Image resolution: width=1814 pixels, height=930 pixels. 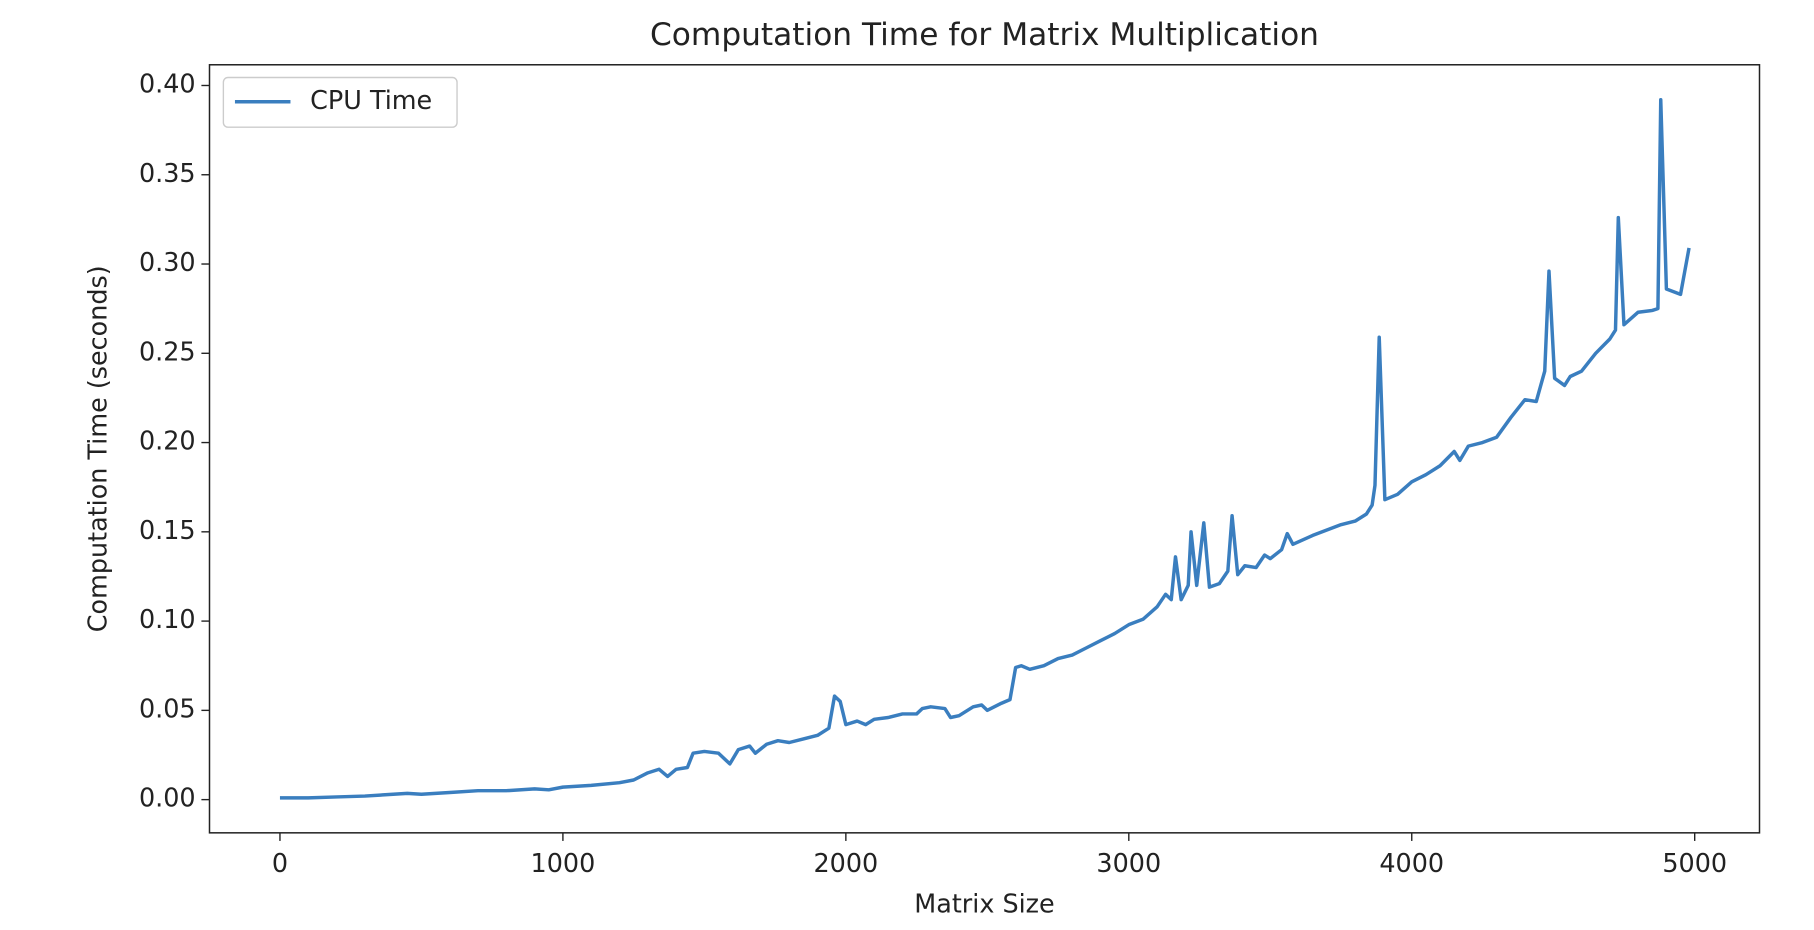 I want to click on y-tick-label: 0.30, so click(x=167, y=262).